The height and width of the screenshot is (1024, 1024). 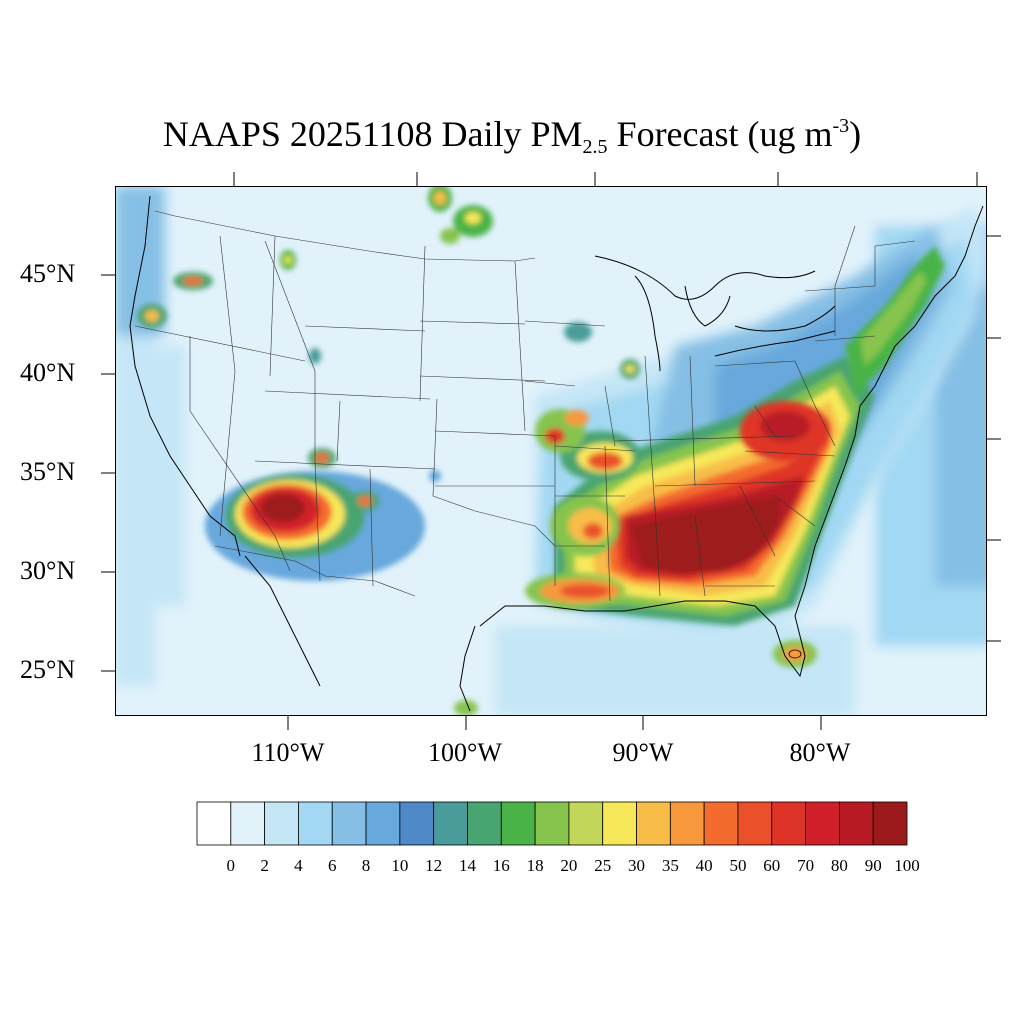 I want to click on colorbar-tick-label: 10, so click(x=400, y=865).